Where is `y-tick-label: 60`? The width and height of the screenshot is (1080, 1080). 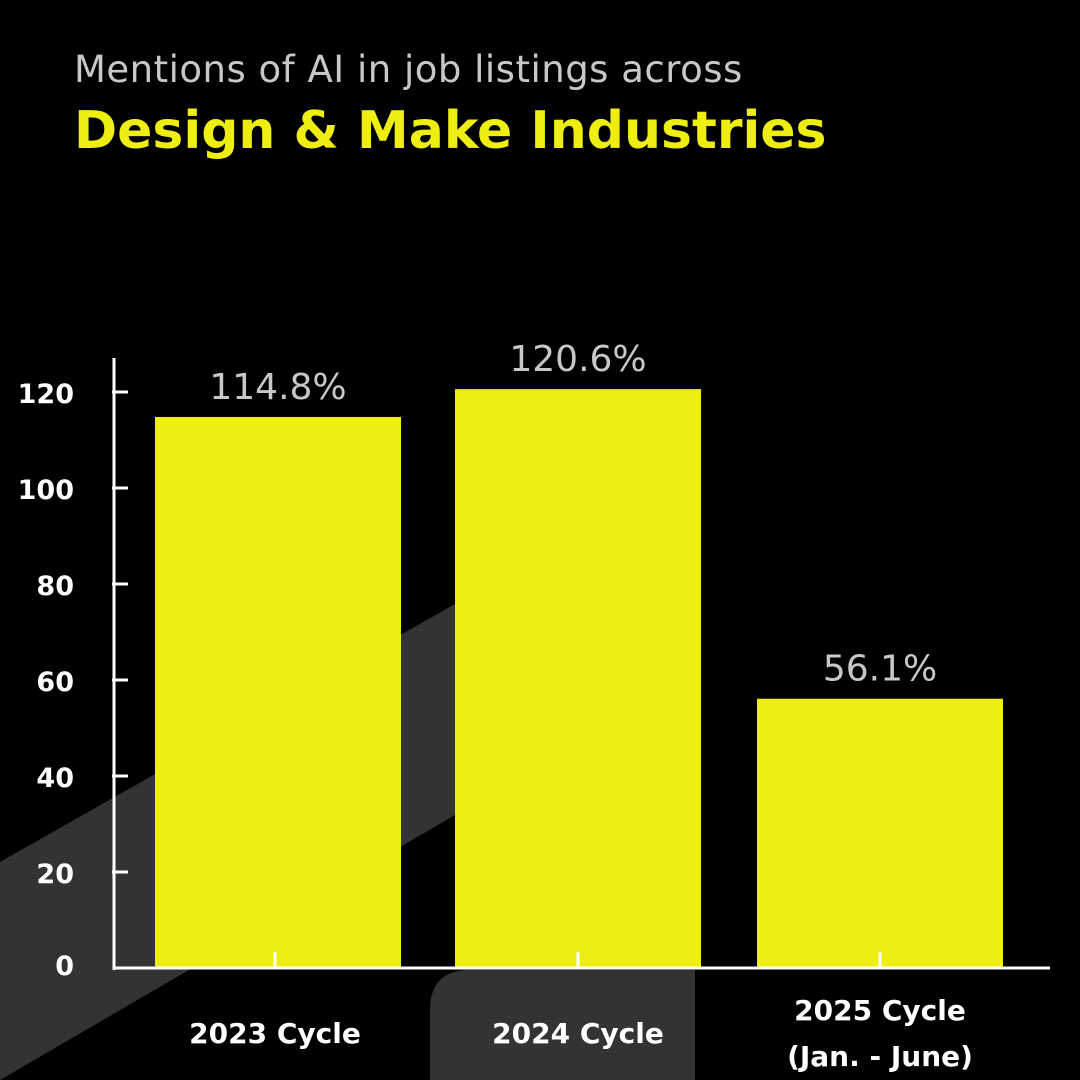 y-tick-label: 60 is located at coordinates (55, 682).